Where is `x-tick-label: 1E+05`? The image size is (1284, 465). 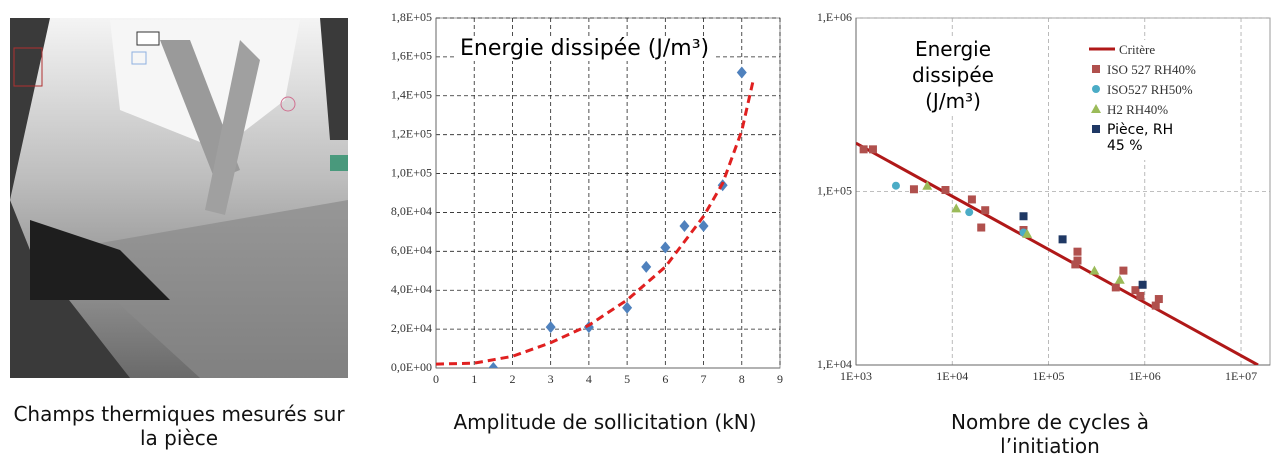 x-tick-label: 1E+05 is located at coordinates (1048, 376).